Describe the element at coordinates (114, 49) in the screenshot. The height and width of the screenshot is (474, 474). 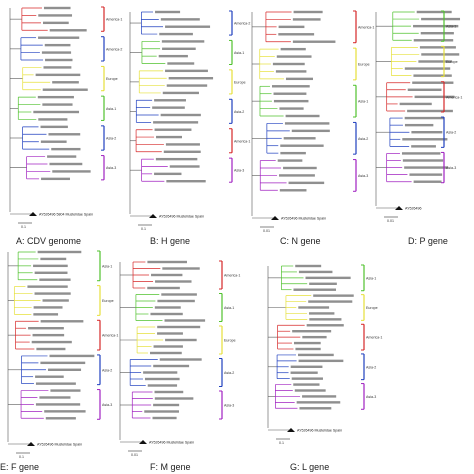
I see `clade-label-america2: America-2` at that location.